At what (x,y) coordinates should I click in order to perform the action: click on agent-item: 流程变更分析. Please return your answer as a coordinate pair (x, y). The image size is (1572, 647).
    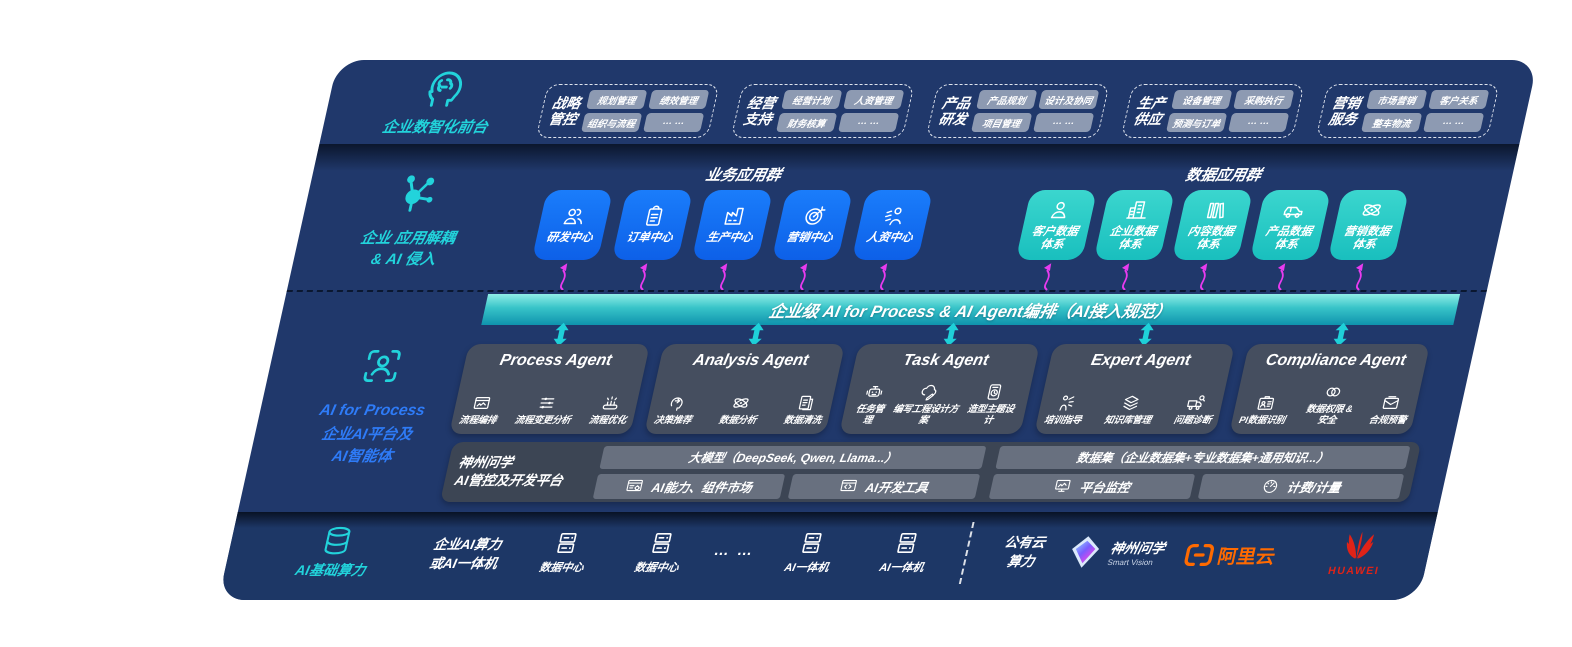
    Looking at the image, I should click on (544, 410).